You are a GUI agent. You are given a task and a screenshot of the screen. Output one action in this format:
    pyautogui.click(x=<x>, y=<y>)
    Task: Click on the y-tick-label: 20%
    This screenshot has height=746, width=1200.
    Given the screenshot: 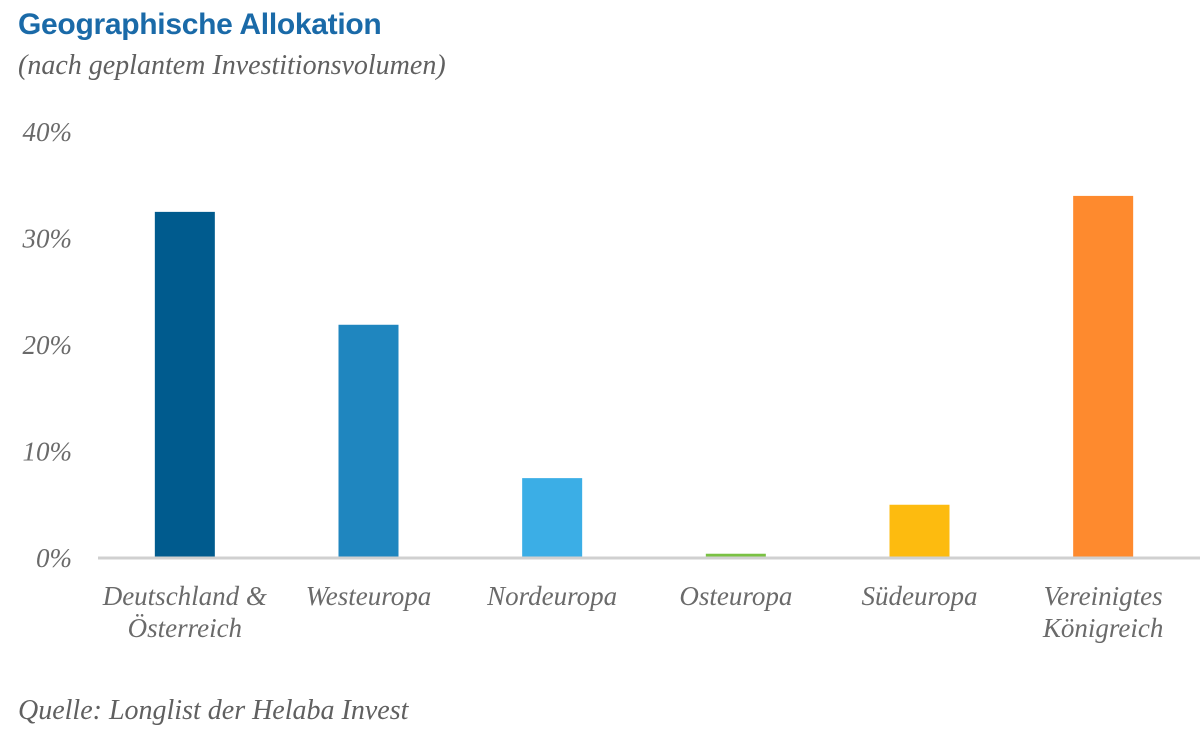 What is the action you would take?
    pyautogui.click(x=48, y=345)
    